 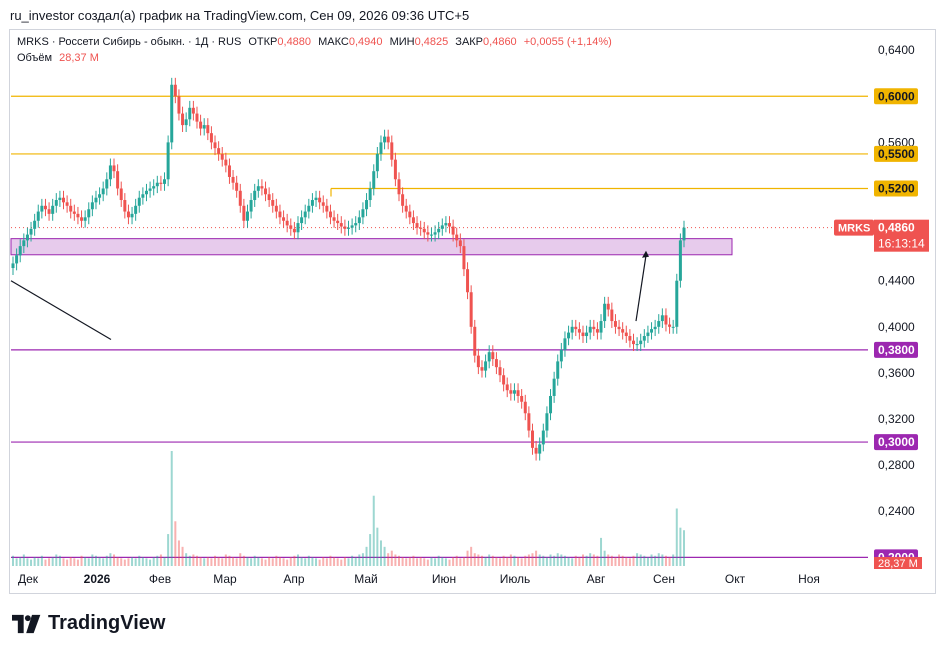 I want to click on time-tick-label: Авг, so click(x=596, y=579).